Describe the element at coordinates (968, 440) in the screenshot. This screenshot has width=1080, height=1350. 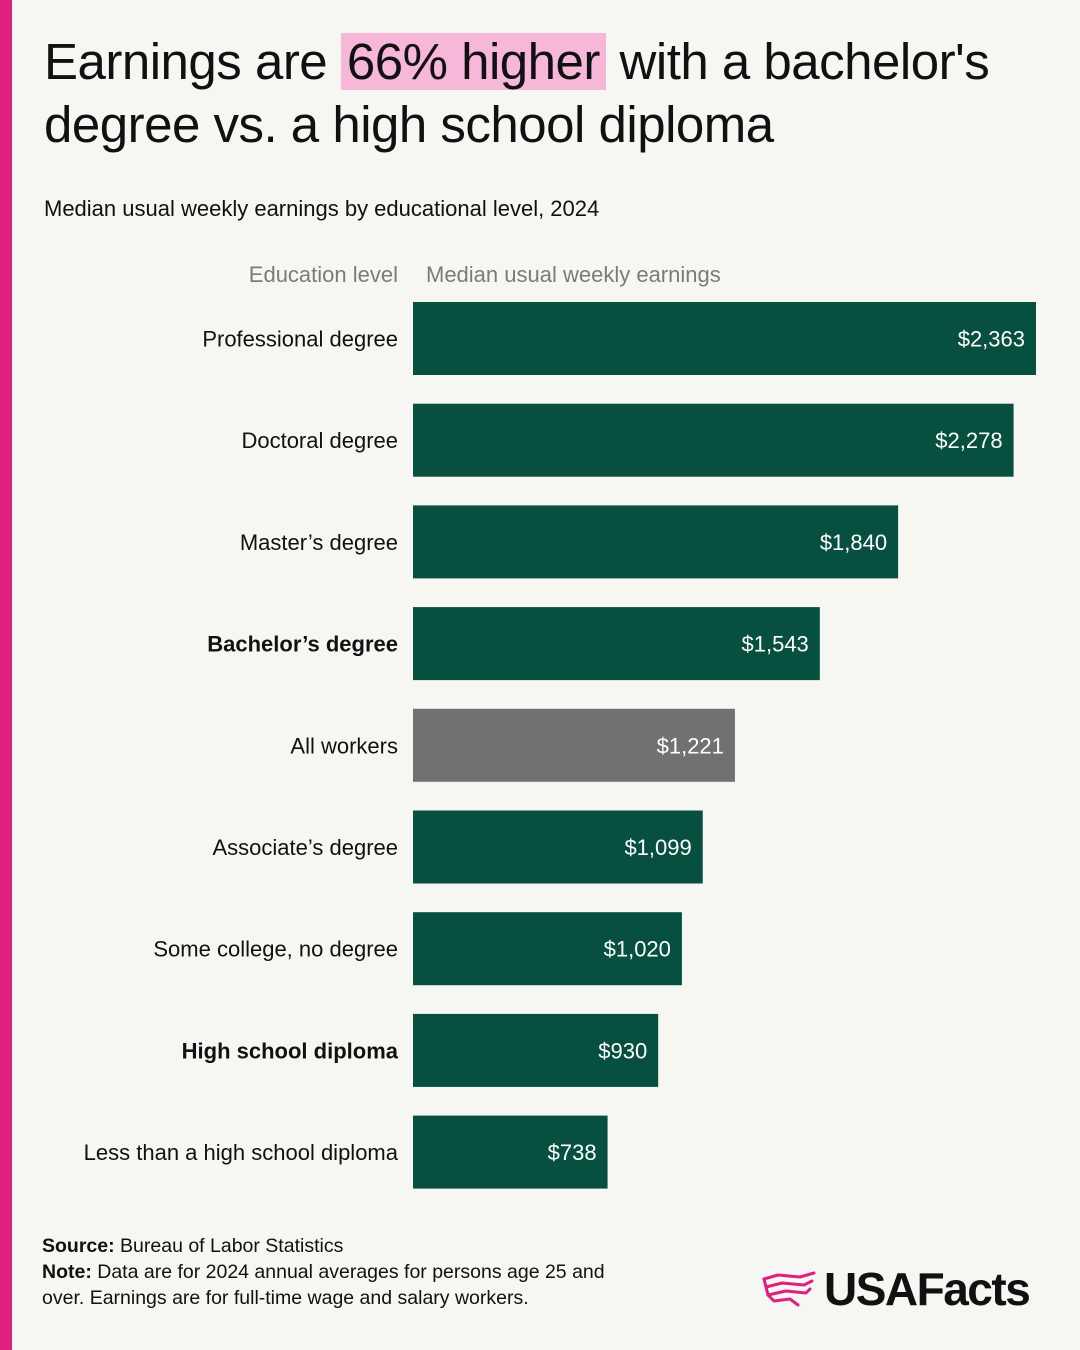
I see `value-label-doctoral-degree: $2,278` at that location.